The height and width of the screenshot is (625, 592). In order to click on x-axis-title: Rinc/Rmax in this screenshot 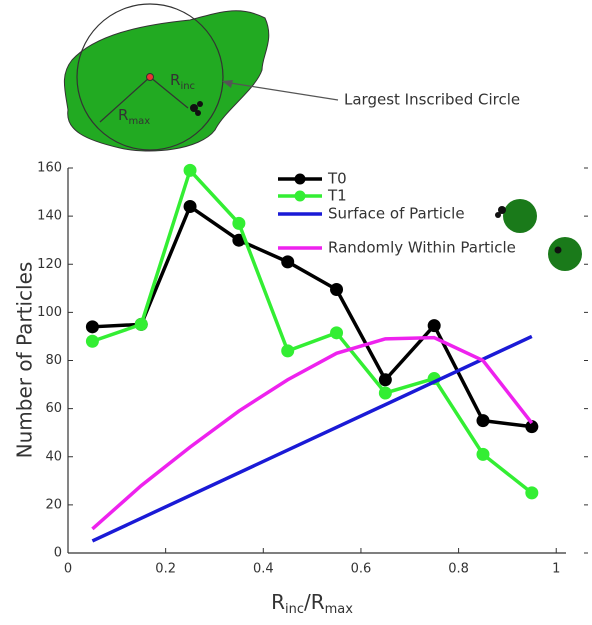, I will do `click(312, 603)`.